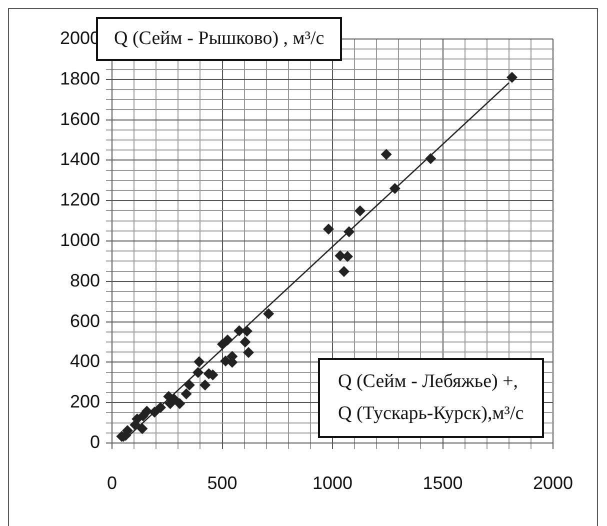 The width and height of the screenshot is (607, 526). Describe the element at coordinates (80, 240) in the screenshot. I see `y-tick-label: 1000` at that location.